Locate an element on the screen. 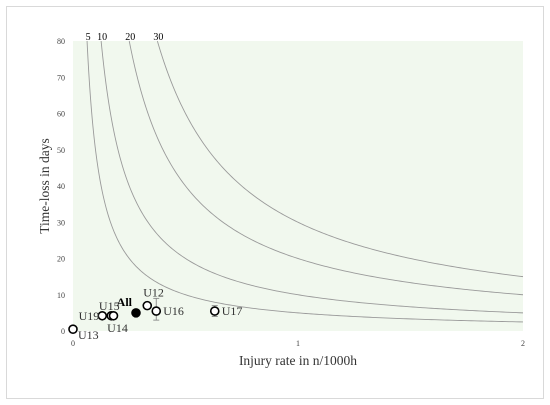 Image resolution: width=550 pixels, height=405 pixels. y-tick-label: 30 is located at coordinates (61, 222).